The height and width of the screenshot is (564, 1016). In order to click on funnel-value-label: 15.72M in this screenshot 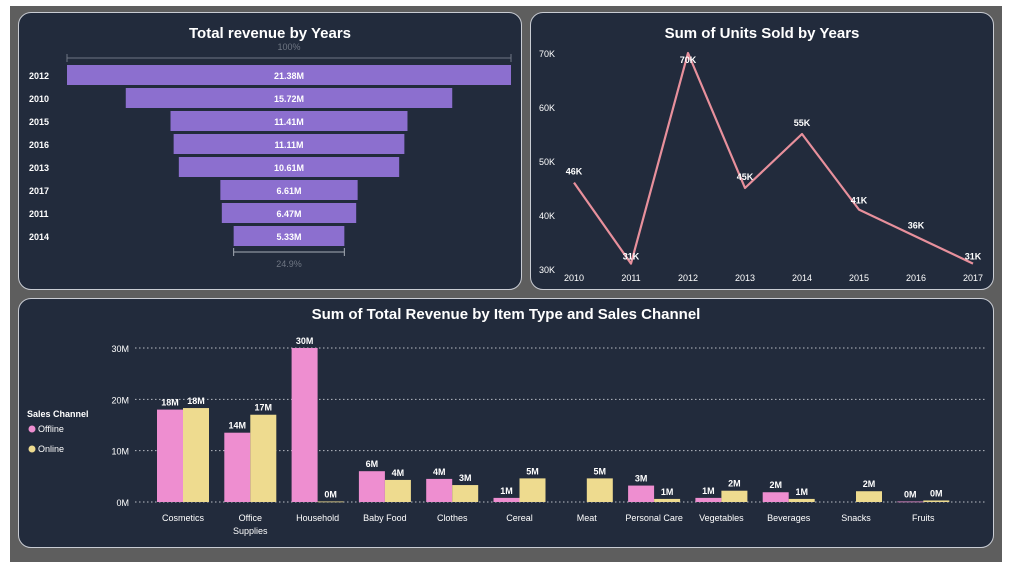, I will do `click(289, 99)`.